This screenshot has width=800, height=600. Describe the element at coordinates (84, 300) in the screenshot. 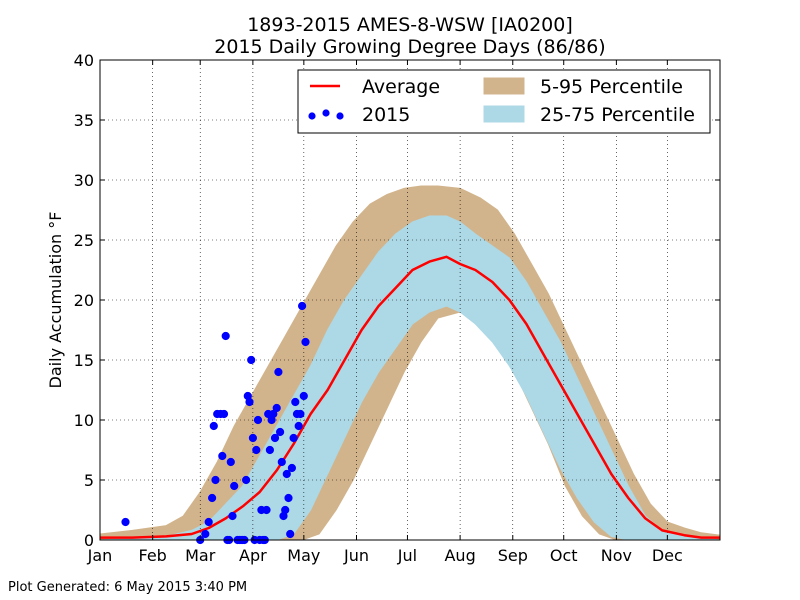

I see `y-tick-label: 20` at that location.